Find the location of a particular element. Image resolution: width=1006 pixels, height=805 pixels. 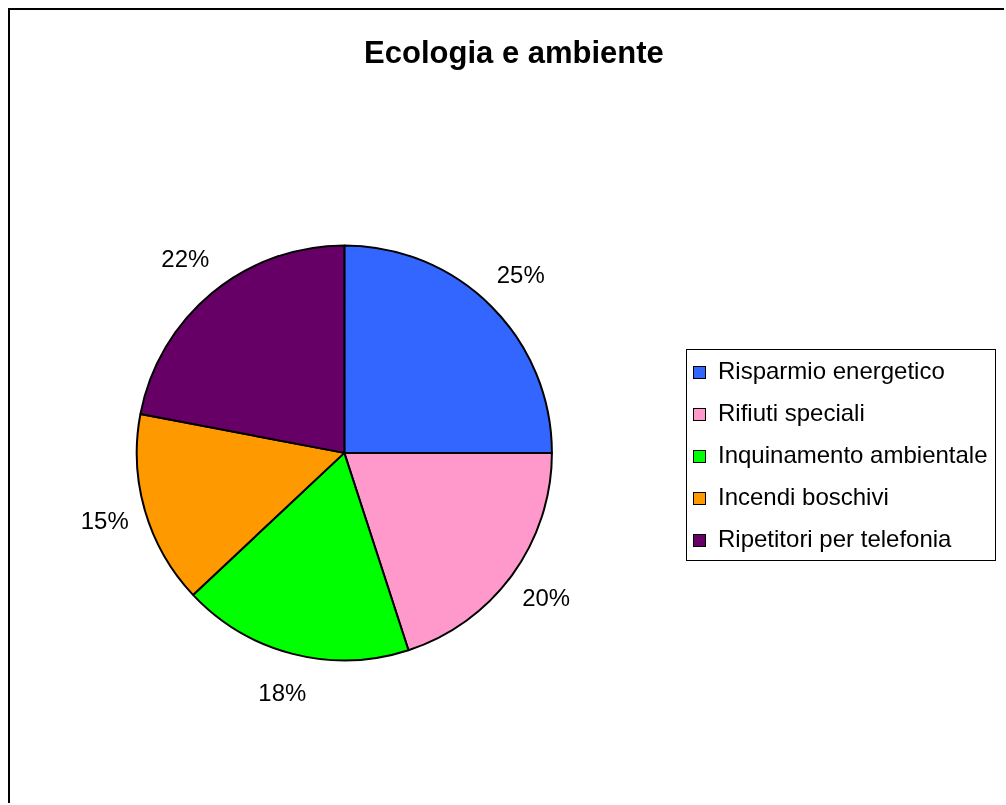

legend-label: Rifiuti speciali is located at coordinates (791, 412).